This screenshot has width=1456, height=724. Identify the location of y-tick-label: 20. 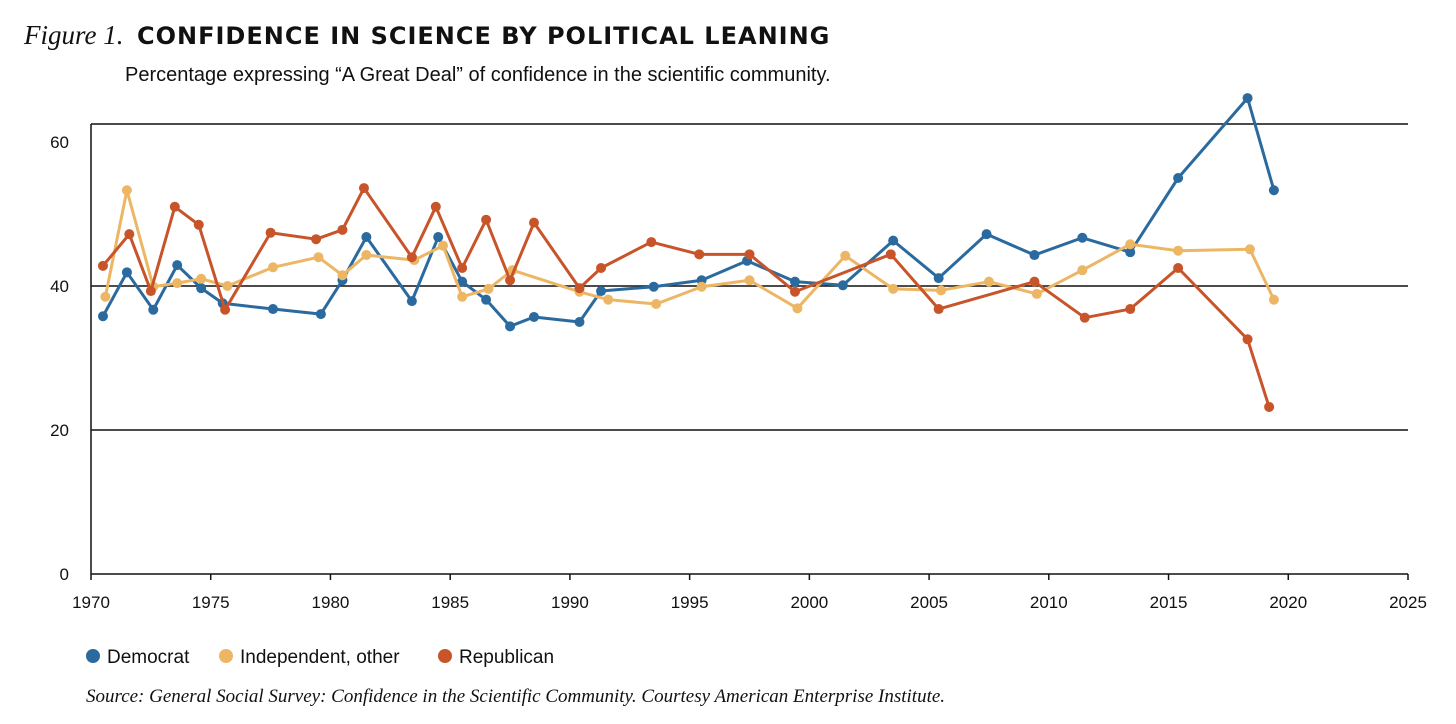
(59, 430).